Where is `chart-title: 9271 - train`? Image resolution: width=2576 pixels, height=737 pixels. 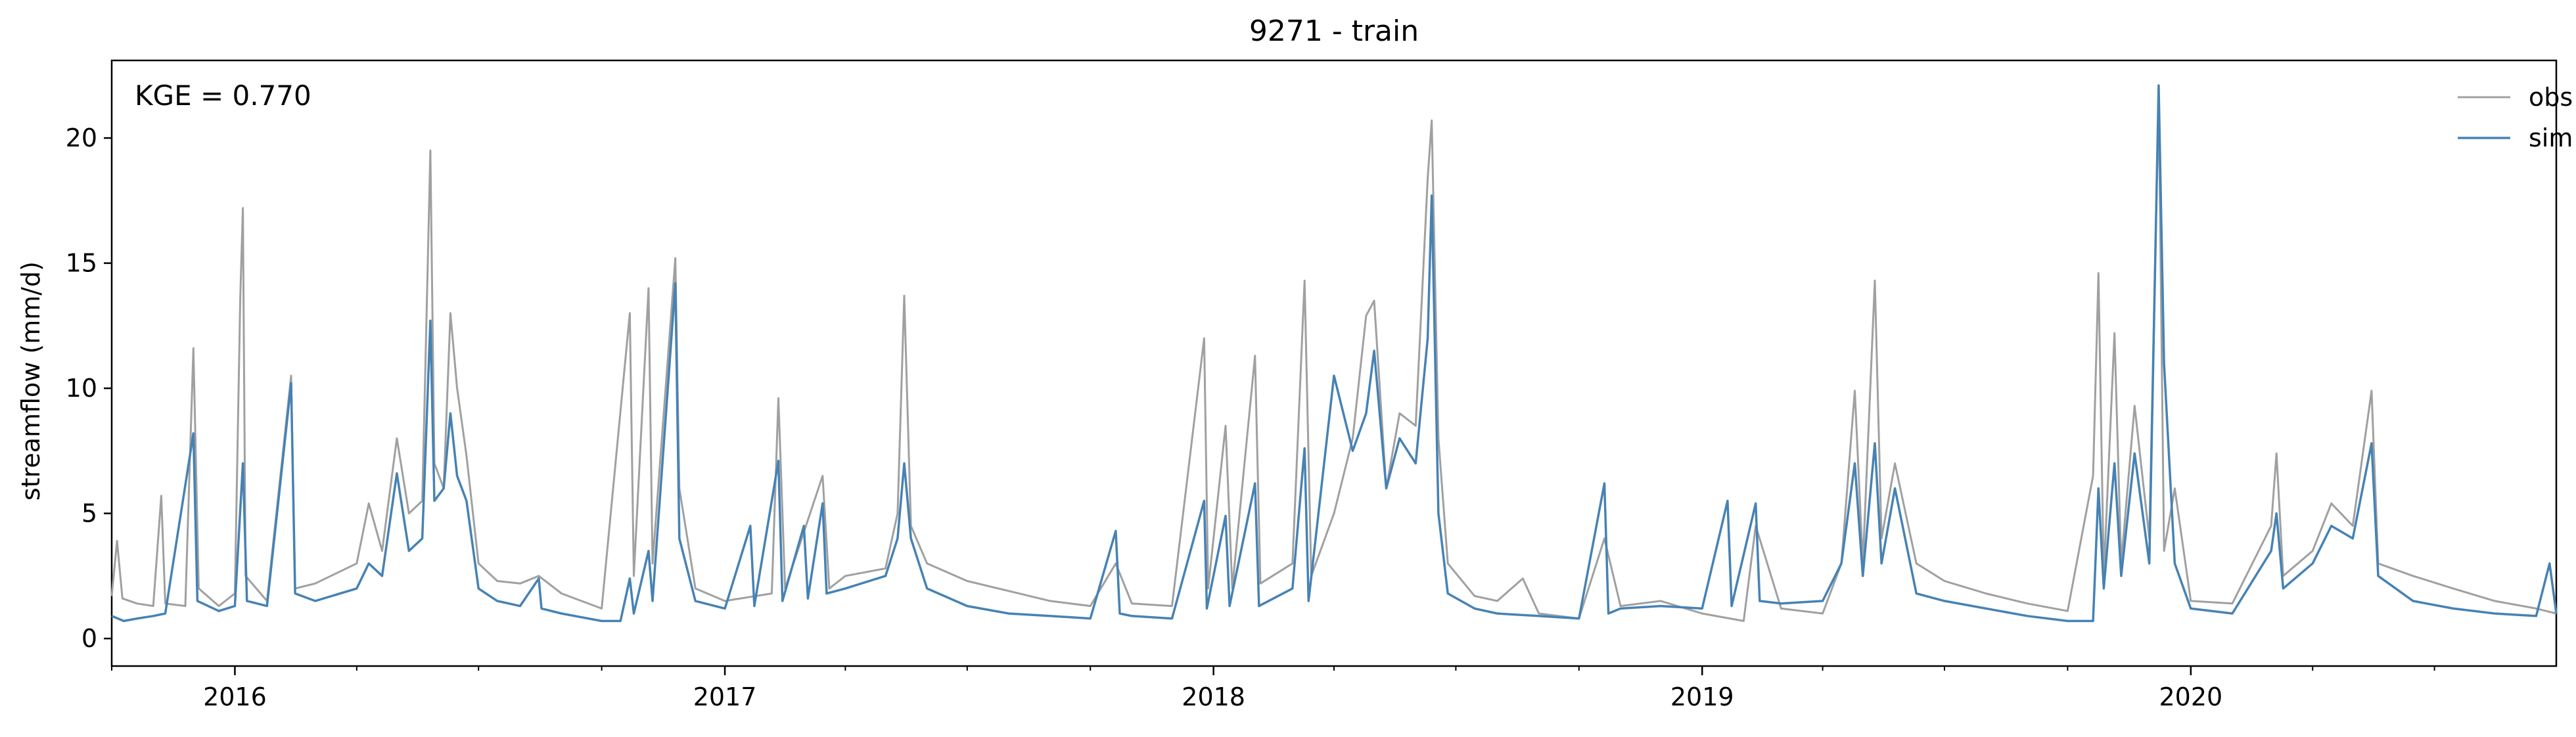
chart-title: 9271 - train is located at coordinates (1334, 31).